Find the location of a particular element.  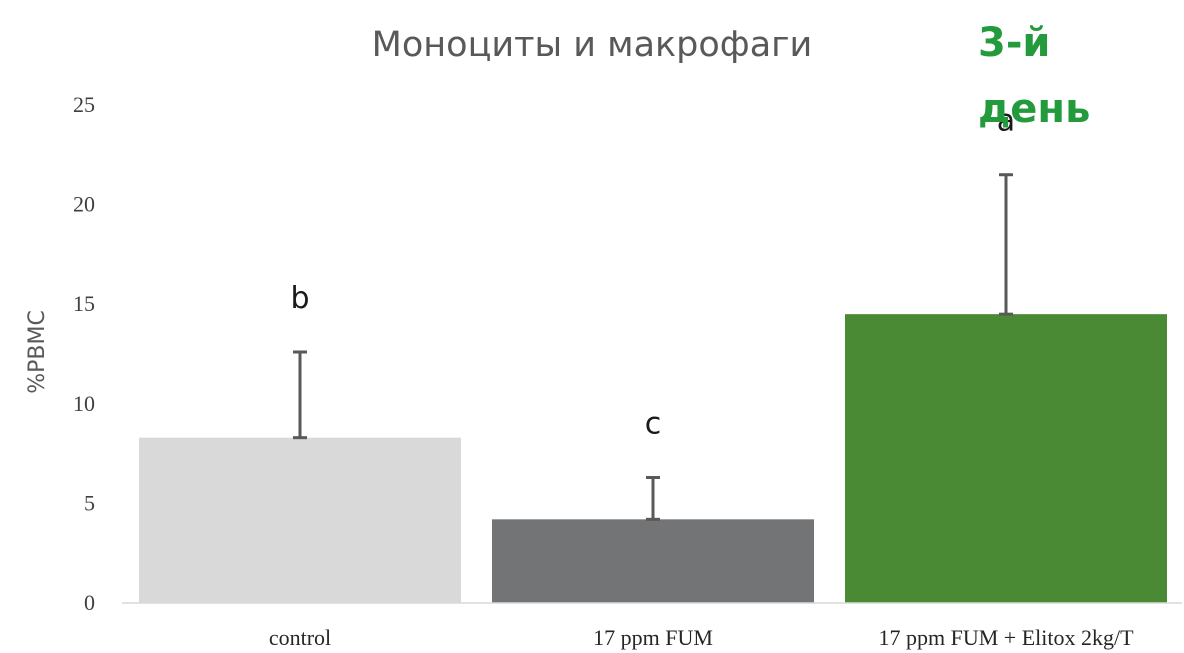

y-tick-label: 20 is located at coordinates (84, 204).